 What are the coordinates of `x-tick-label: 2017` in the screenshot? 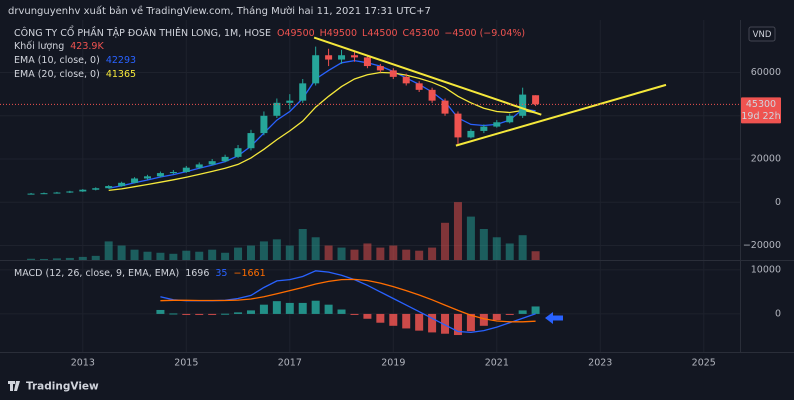 It's located at (290, 363).